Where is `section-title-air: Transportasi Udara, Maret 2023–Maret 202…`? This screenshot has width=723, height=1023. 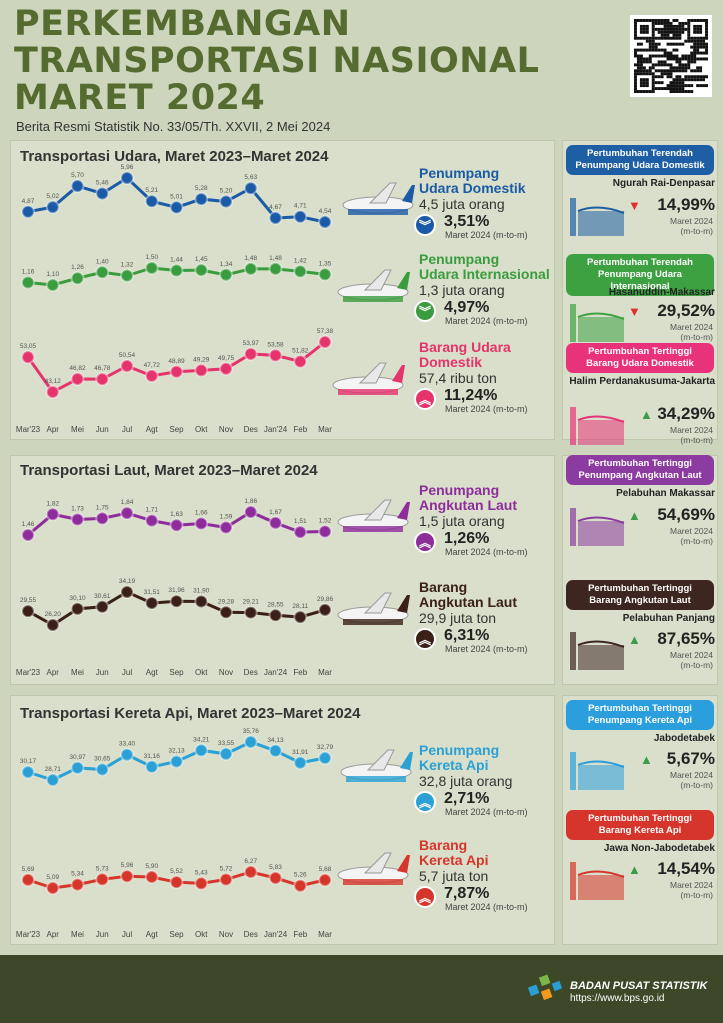 section-title-air: Transportasi Udara, Maret 2023–Maret 202… is located at coordinates (174, 156).